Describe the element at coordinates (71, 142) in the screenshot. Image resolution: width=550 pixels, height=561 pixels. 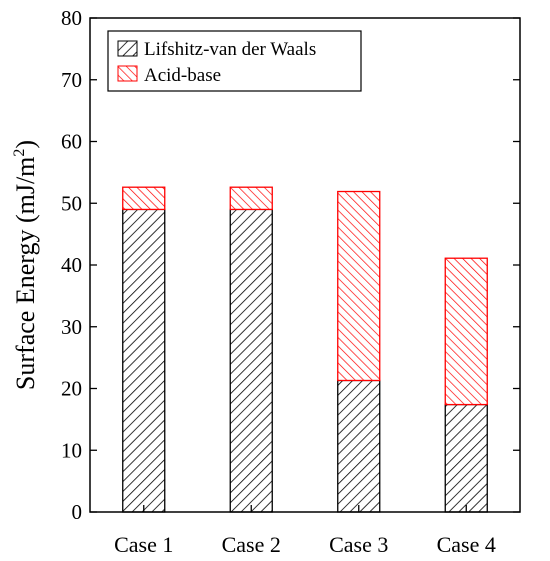
I see `y-tick-label: 60` at that location.